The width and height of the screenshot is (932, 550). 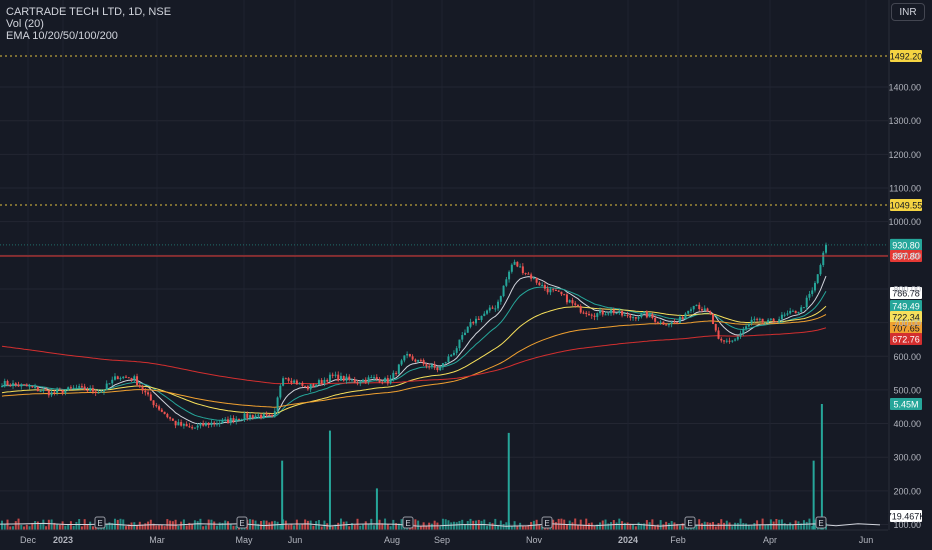 What do you see at coordinates (25, 24) in the screenshot?
I see `volume-indicator-label: Vol (20)` at bounding box center [25, 24].